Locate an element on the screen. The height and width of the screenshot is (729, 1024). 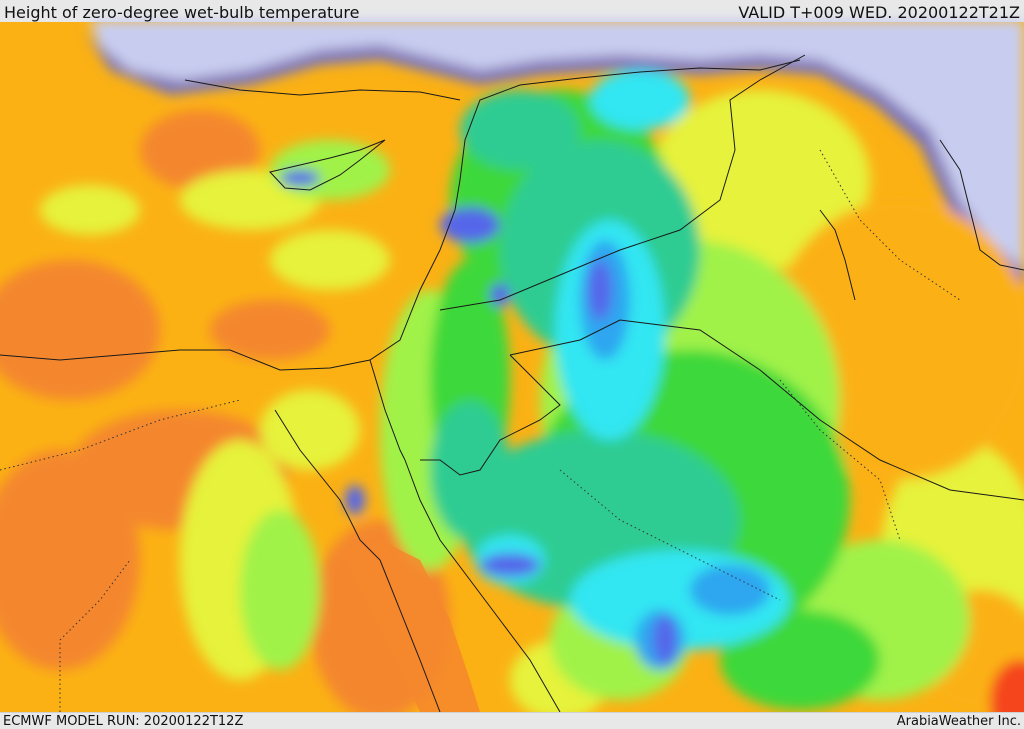
valid-time-label: VALID T+009 WED. 20200122T21Z is located at coordinates (879, 12).